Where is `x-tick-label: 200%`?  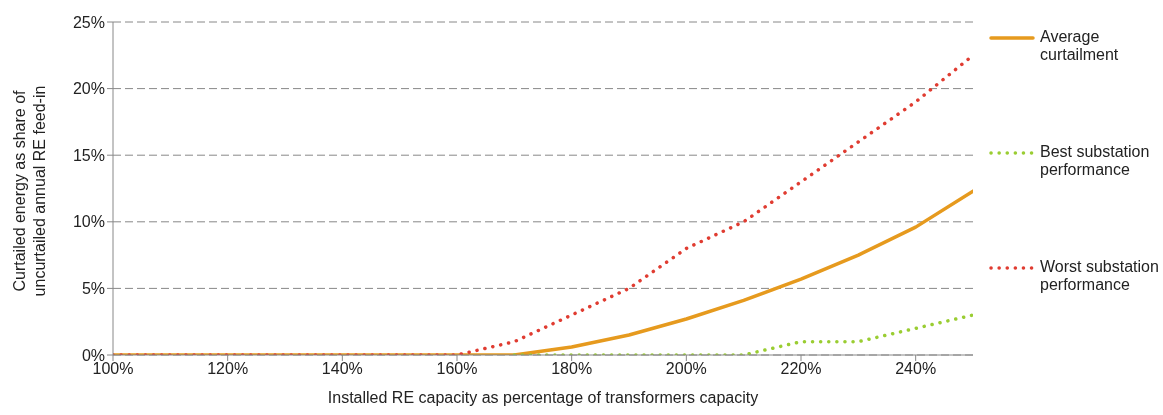 x-tick-label: 200% is located at coordinates (686, 369).